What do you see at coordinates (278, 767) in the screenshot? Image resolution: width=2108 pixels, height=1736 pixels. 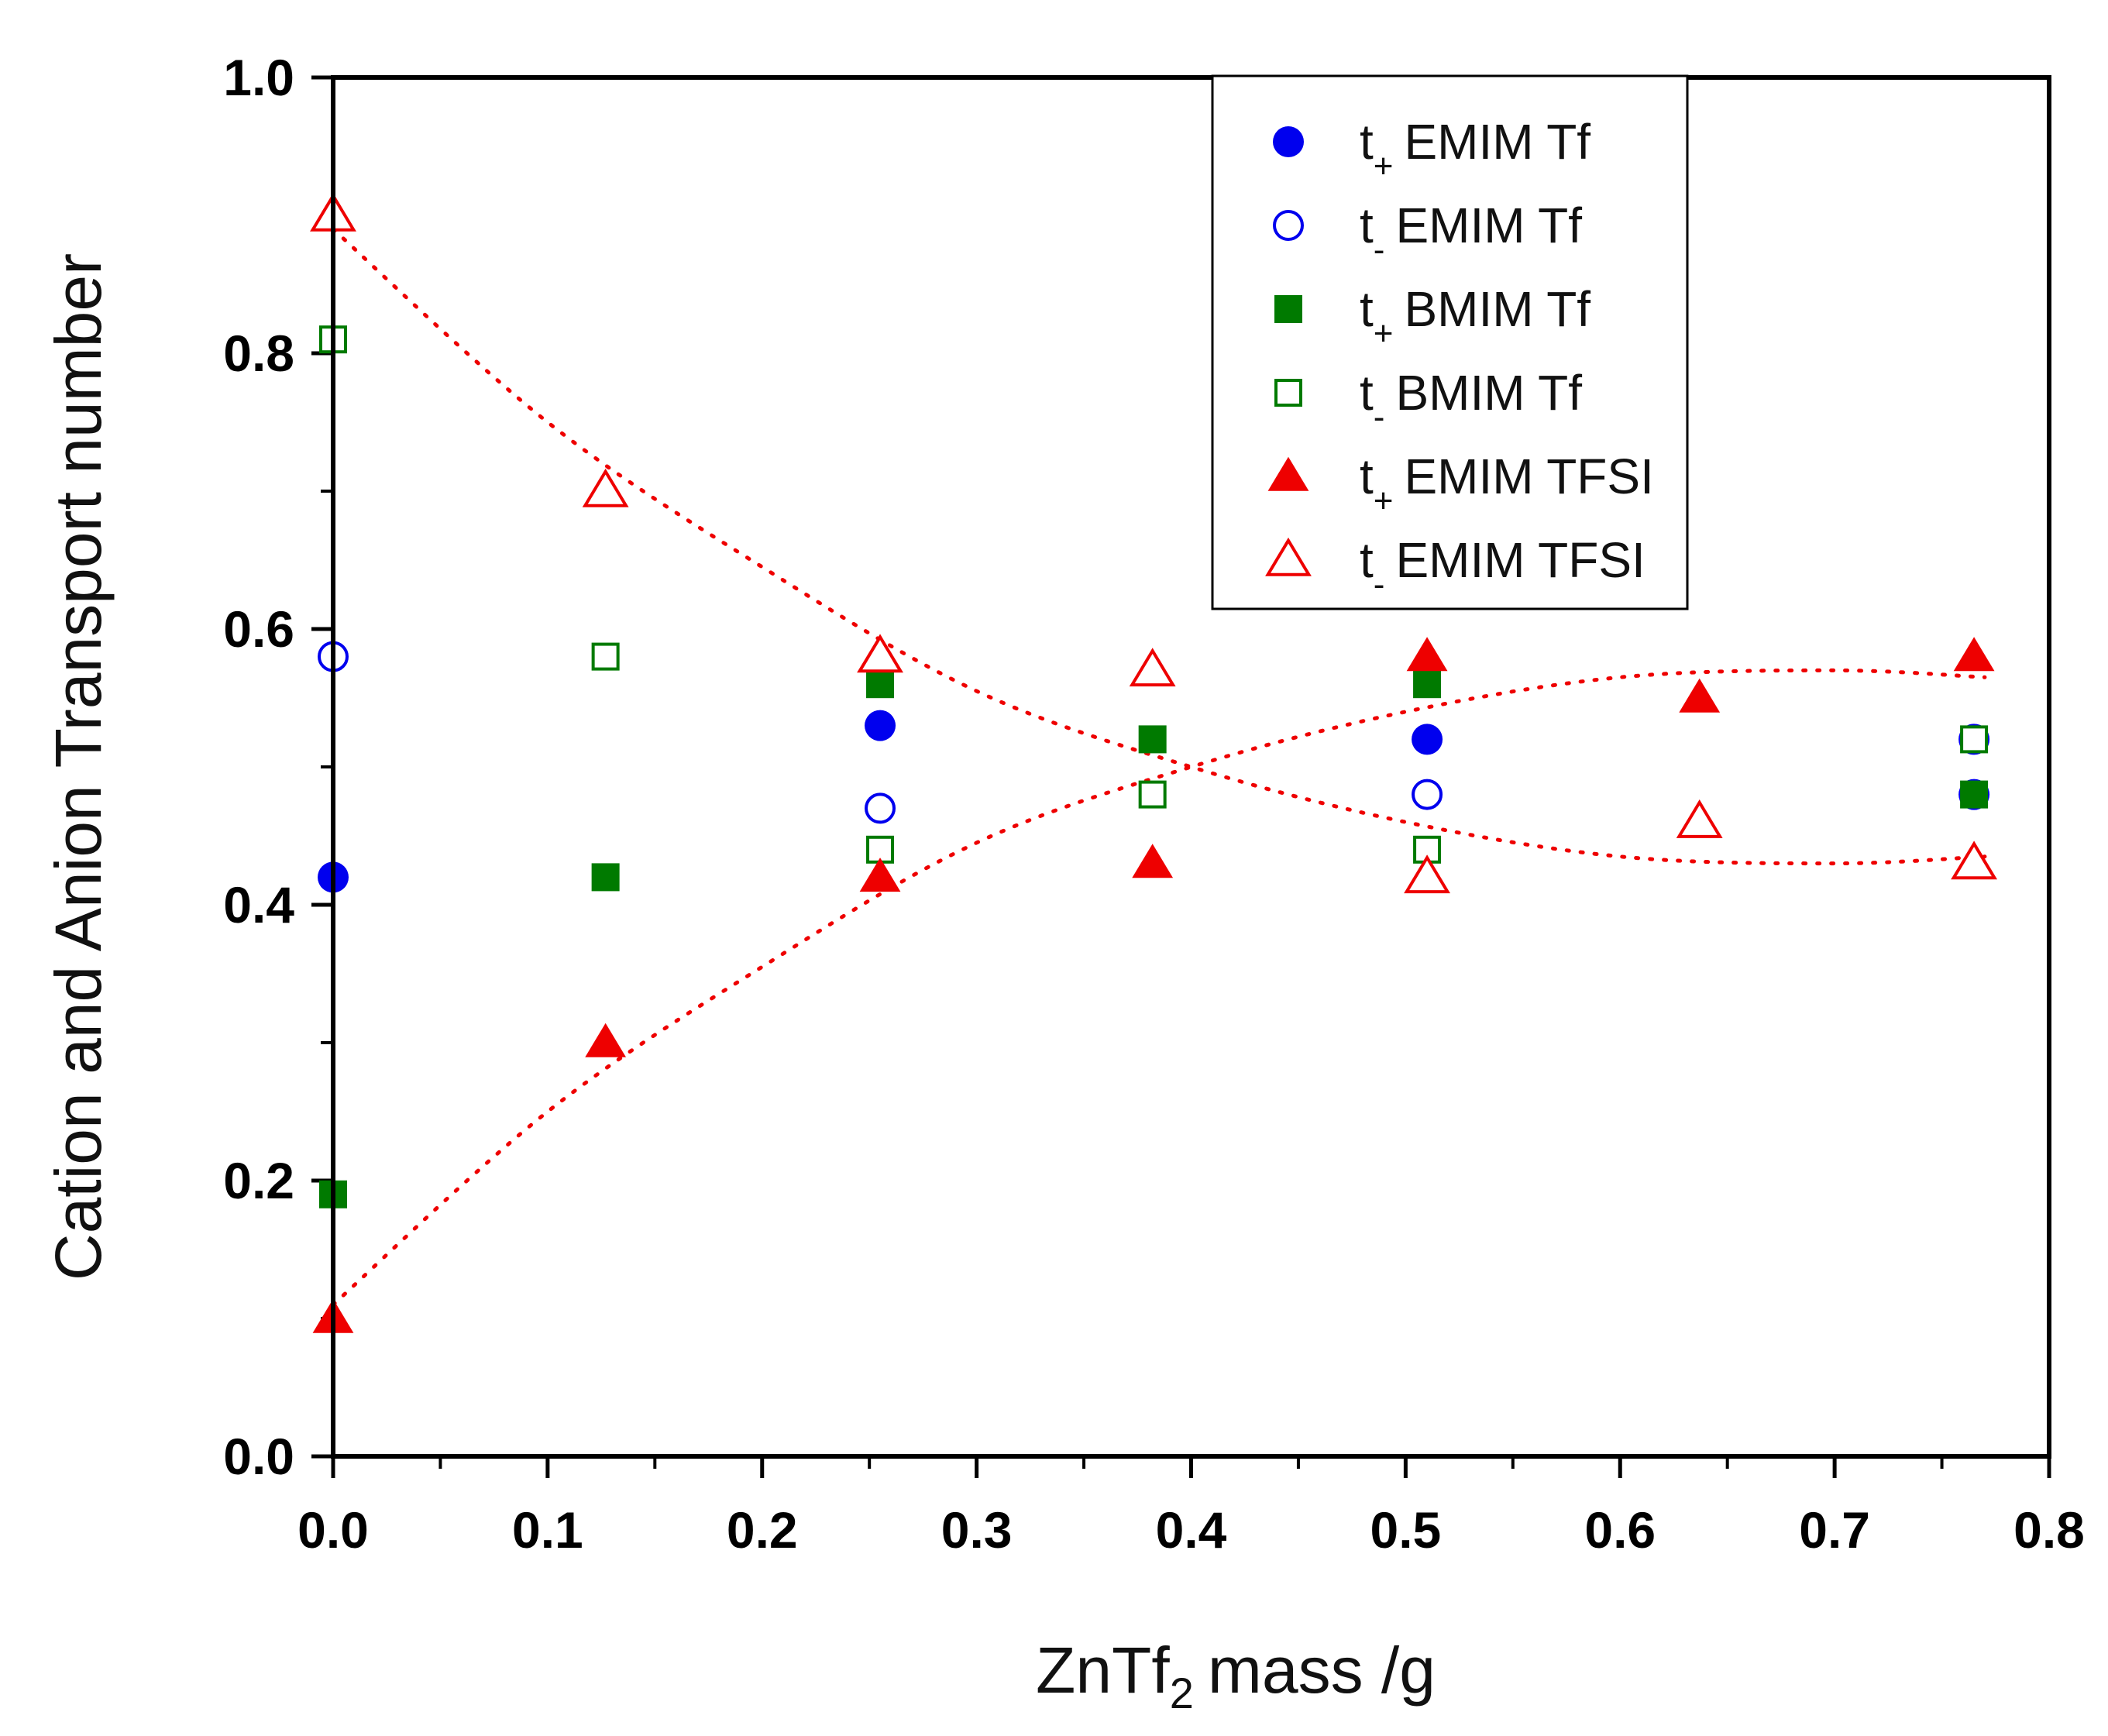 I see `y-axis-ticks: 0.0 0.2 0.4 0.6 0.8 1.0` at bounding box center [278, 767].